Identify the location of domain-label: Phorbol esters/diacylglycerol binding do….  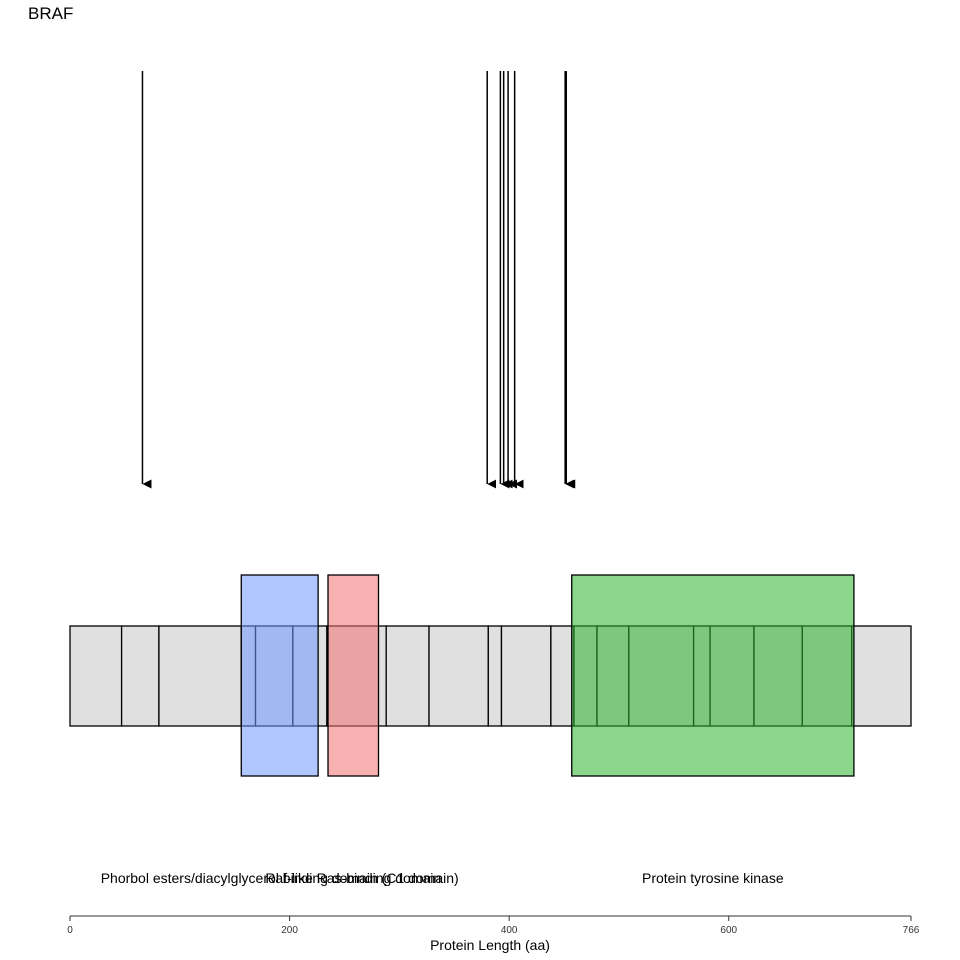
(280, 878).